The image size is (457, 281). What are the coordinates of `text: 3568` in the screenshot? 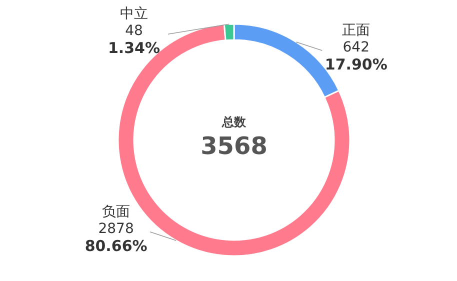 It's located at (234, 146).